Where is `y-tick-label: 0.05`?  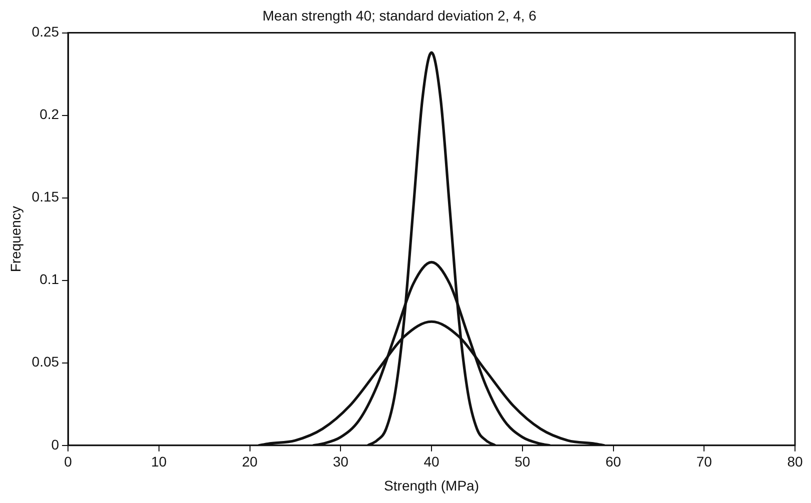 y-tick-label: 0.05 is located at coordinates (46, 362).